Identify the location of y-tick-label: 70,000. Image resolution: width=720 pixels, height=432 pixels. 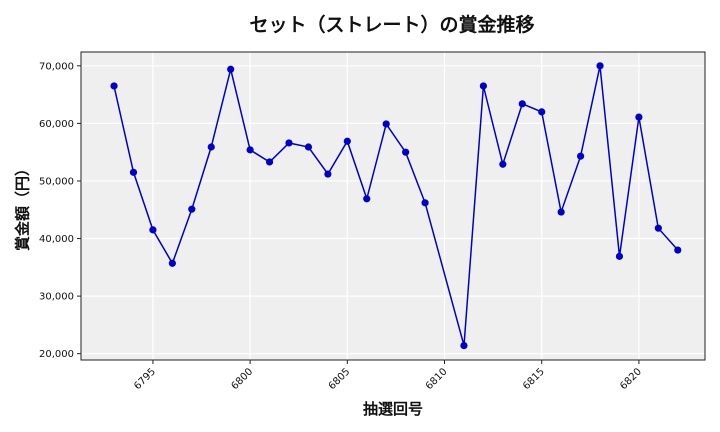
(56, 66).